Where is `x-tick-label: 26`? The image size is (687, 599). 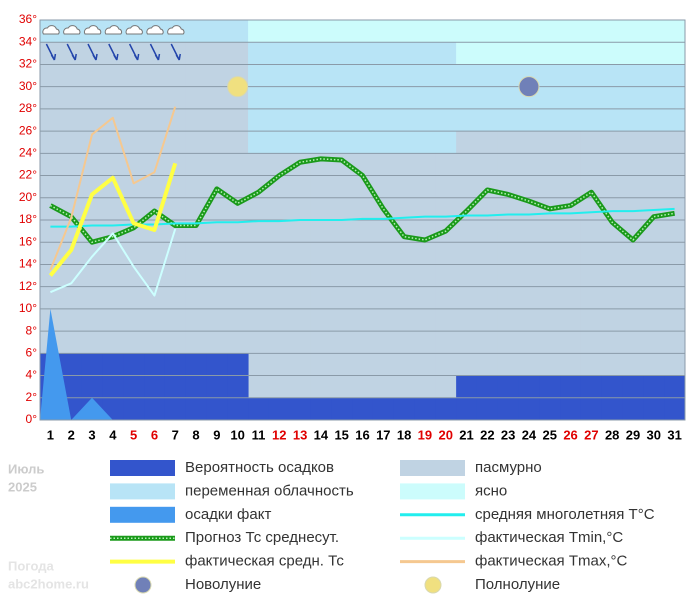 x-tick-label: 26 is located at coordinates (570, 434).